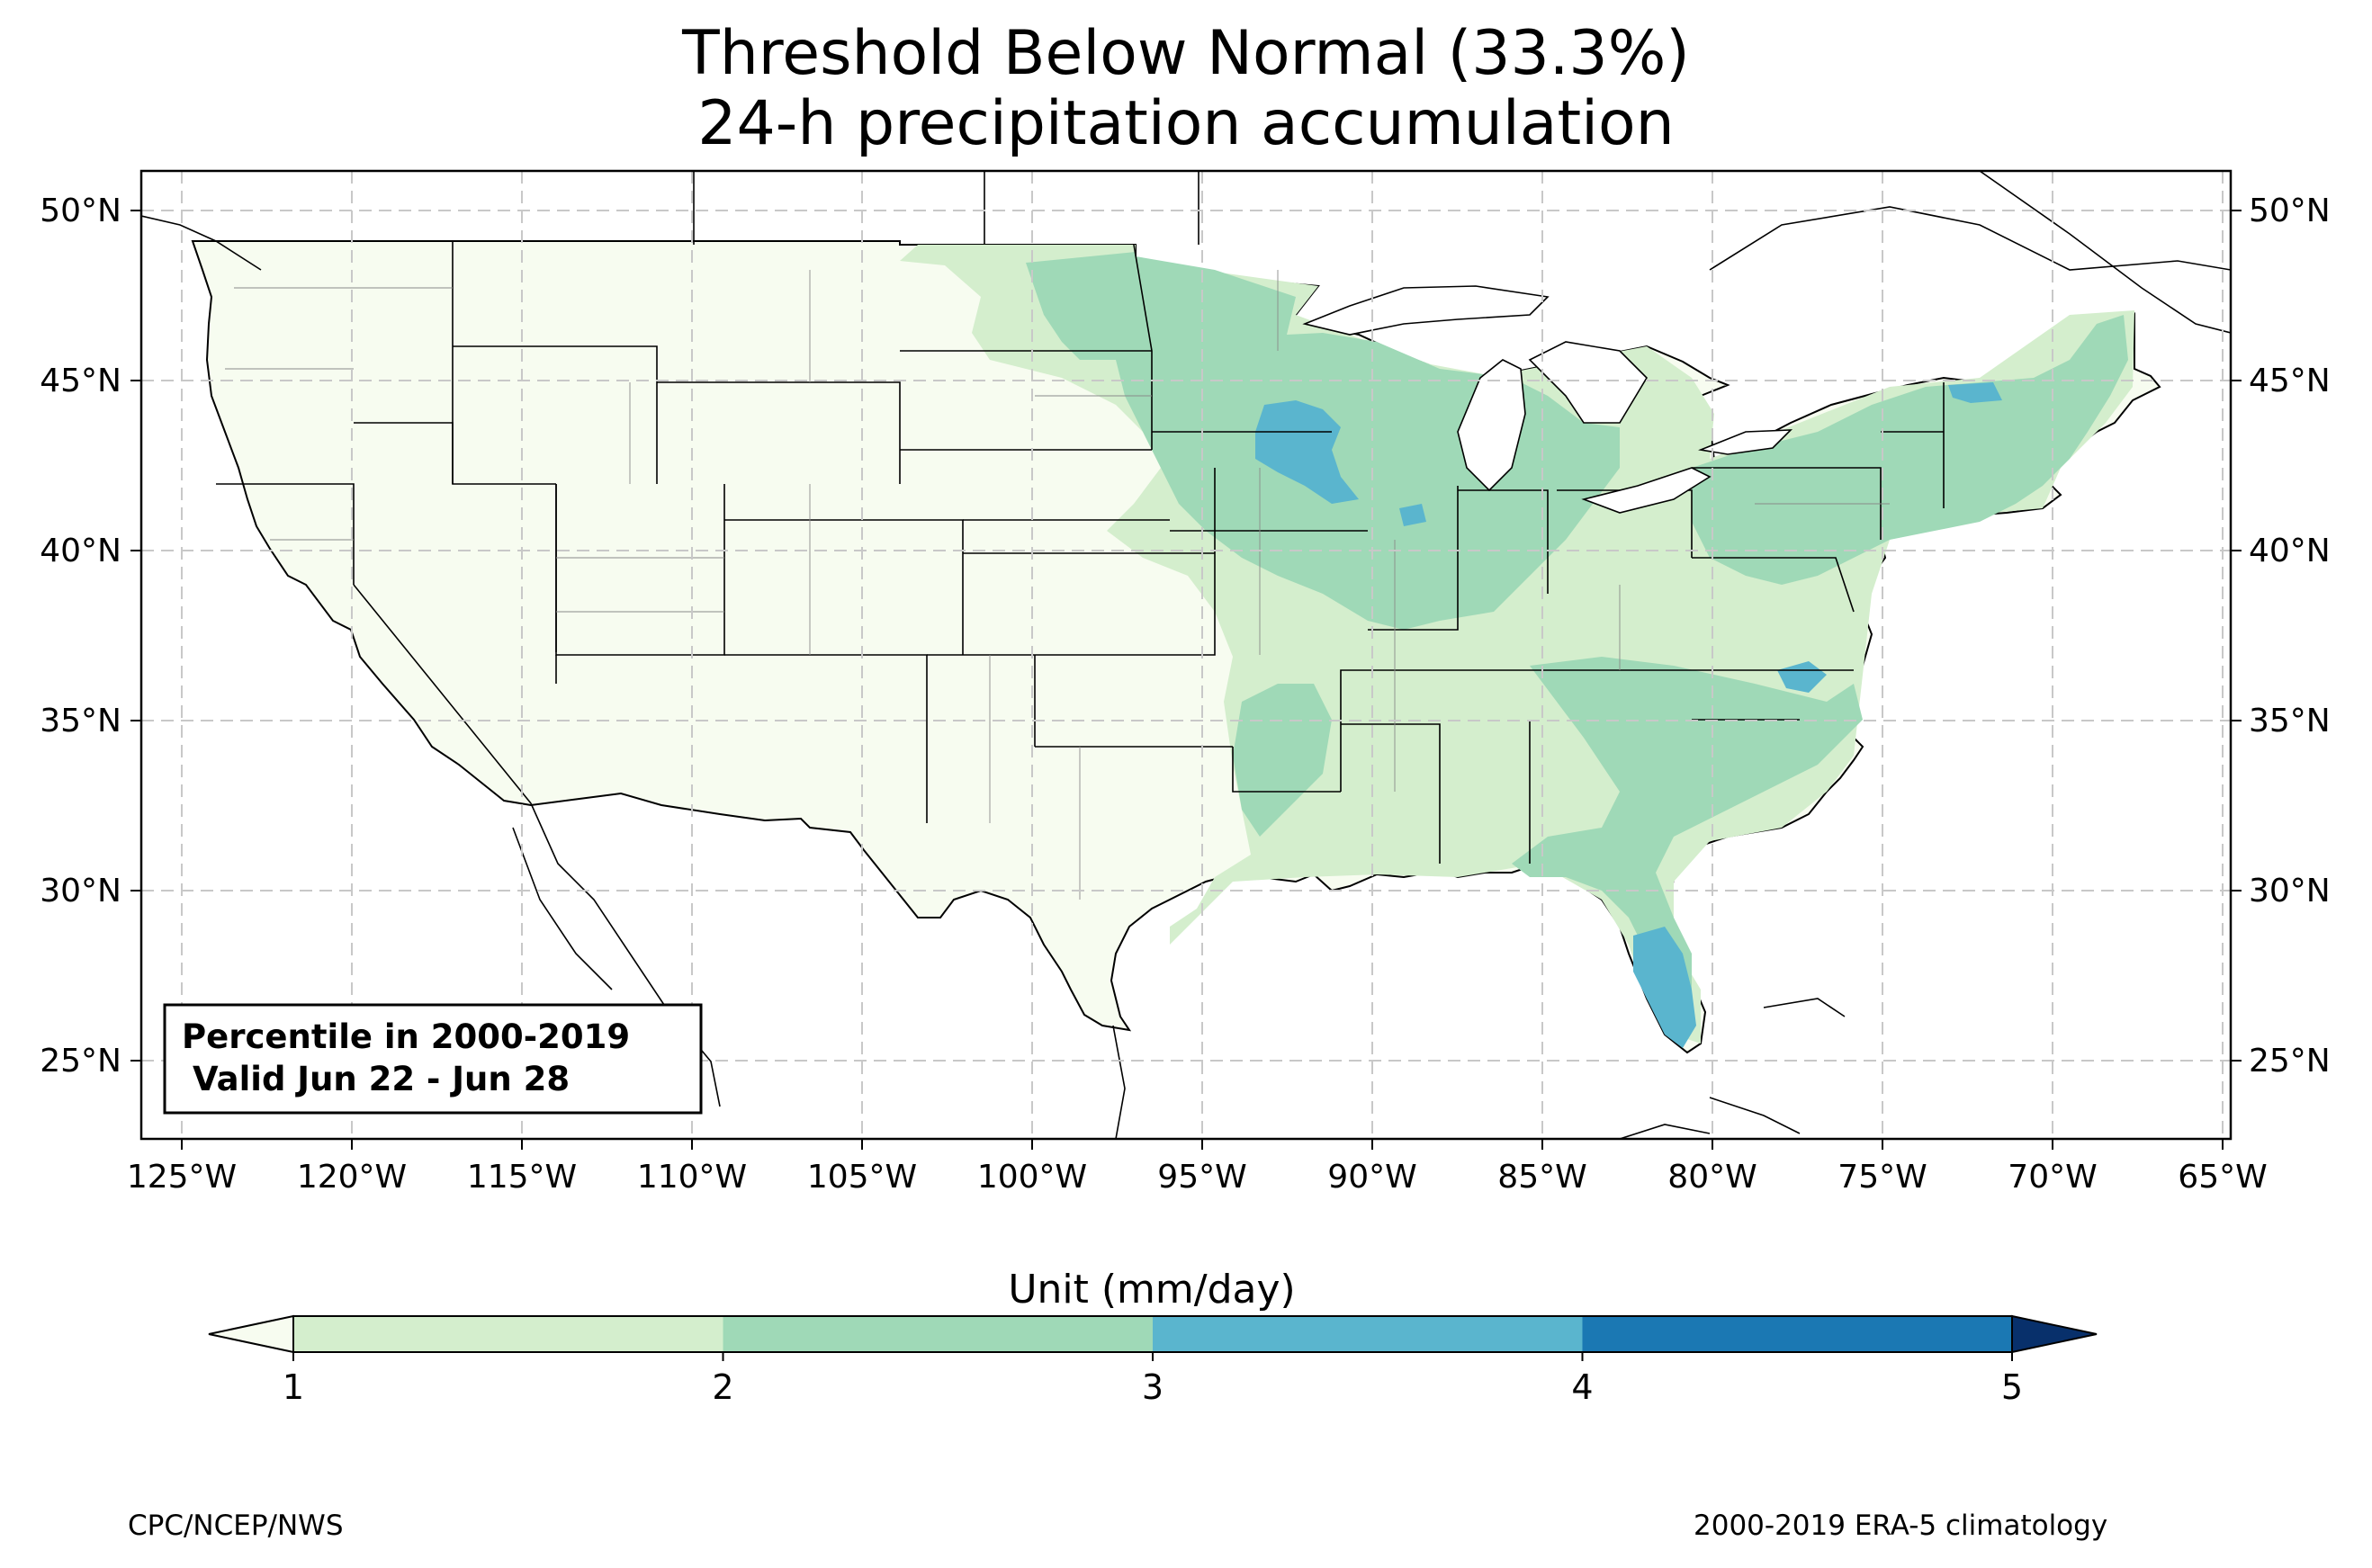  What do you see at coordinates (722, 1387) in the screenshot?
I see `colorbar-tick-label: 2` at bounding box center [722, 1387].